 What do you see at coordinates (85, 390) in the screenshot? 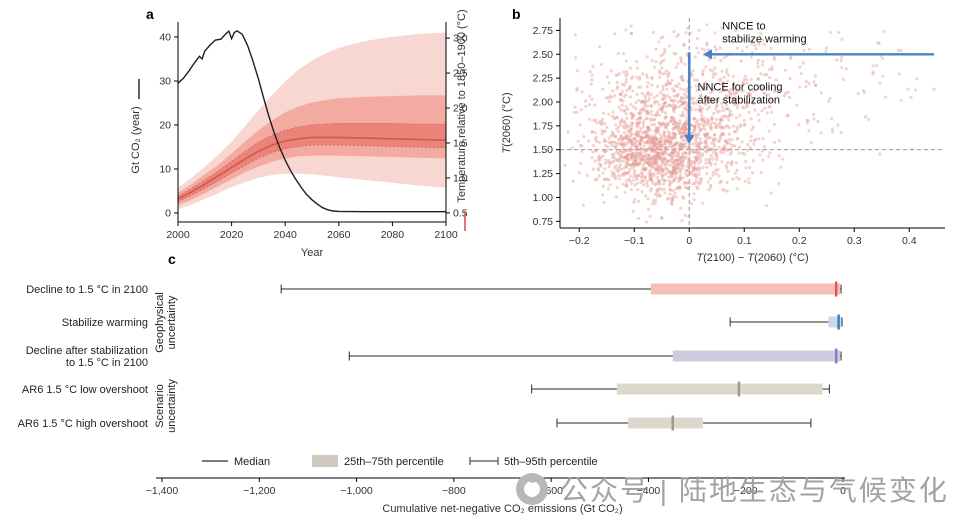
I see `row-label: AR6 1.5 °C low overshoot` at bounding box center [85, 390].